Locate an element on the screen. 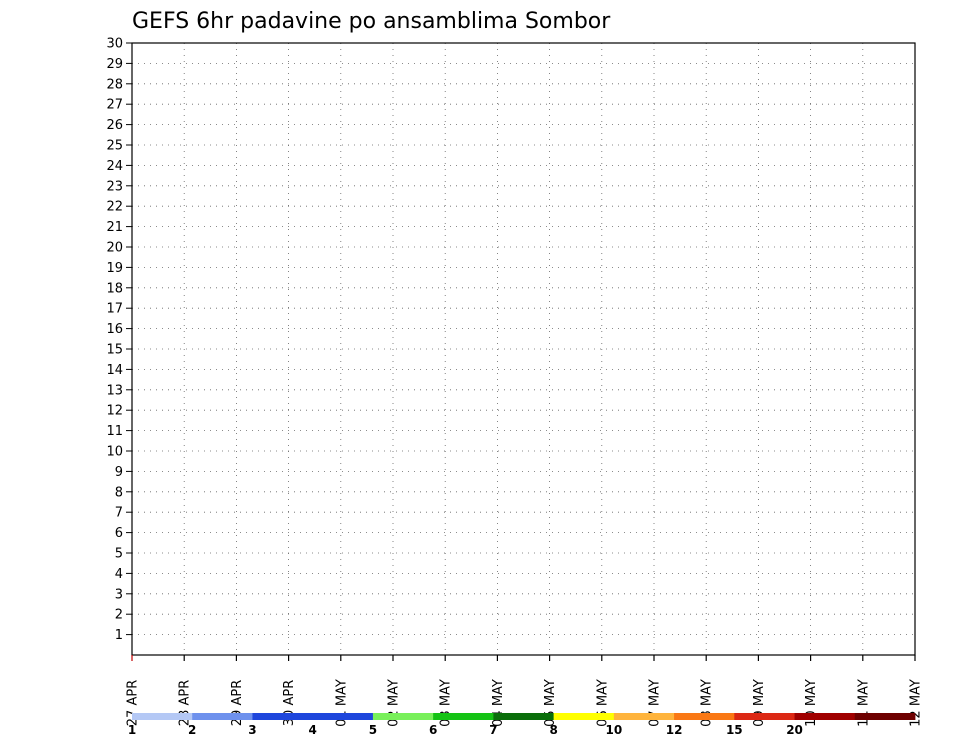  y-tick-label: 29 is located at coordinates (114, 64).